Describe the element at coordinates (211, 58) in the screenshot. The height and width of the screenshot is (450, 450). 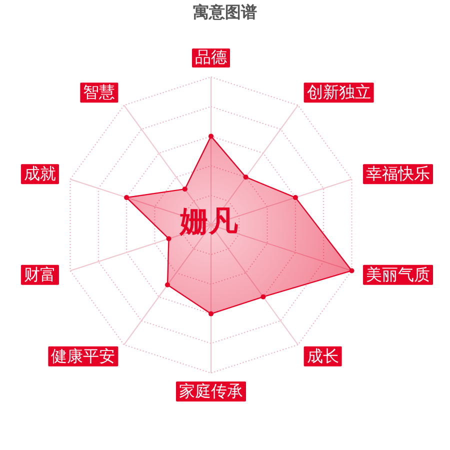
I see `spoke-label: 品德` at that location.